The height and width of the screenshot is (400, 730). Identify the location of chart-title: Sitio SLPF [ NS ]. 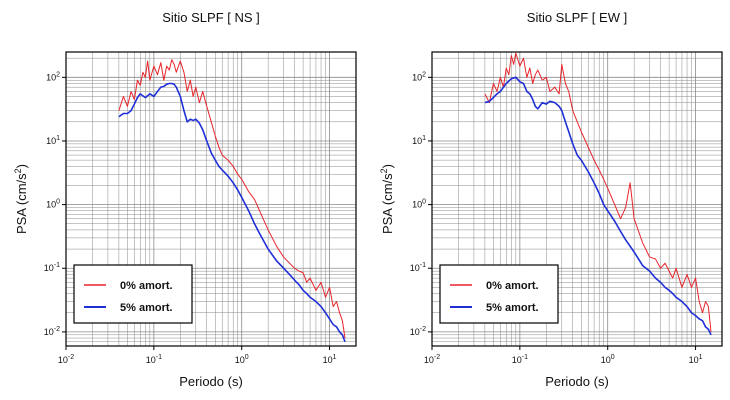
(211, 17).